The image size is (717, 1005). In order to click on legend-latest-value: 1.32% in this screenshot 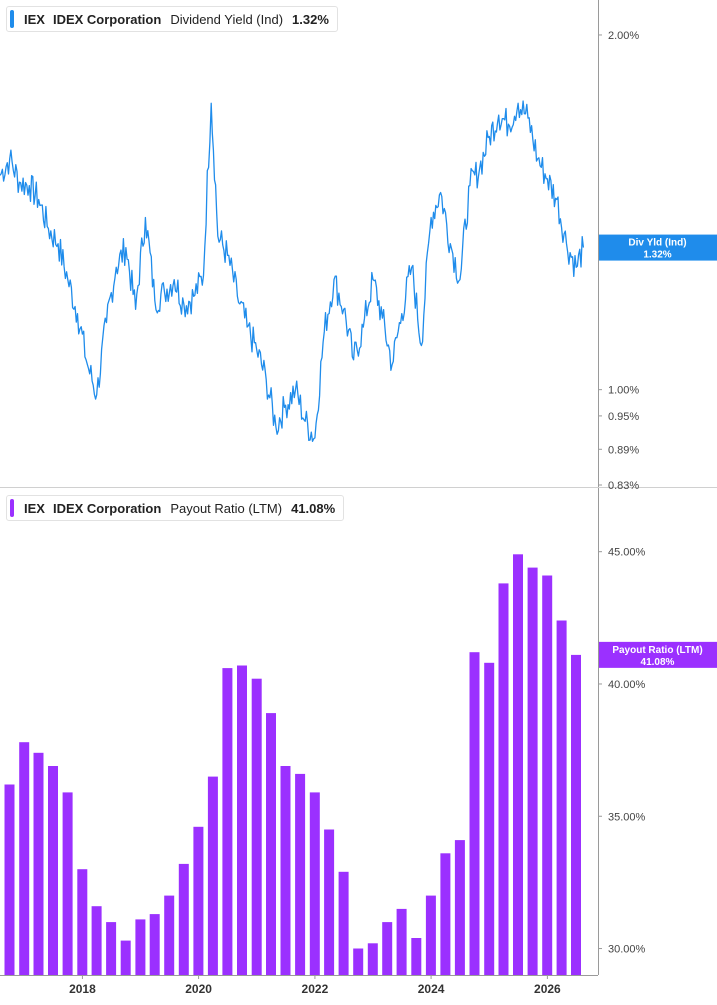, I will do `click(310, 19)`.